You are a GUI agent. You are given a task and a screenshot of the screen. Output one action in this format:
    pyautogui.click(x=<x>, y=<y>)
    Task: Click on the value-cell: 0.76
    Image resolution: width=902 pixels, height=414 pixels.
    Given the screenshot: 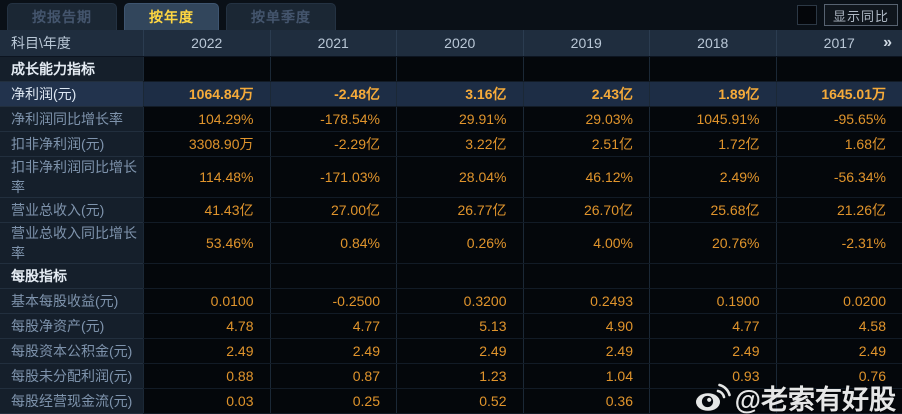 What is the action you would take?
    pyautogui.click(x=838, y=376)
    